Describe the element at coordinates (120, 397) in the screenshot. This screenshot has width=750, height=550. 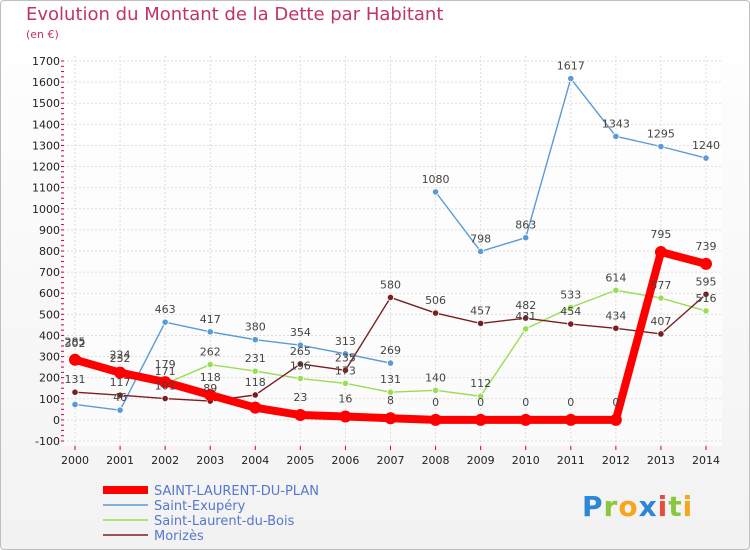
I see `data-label: 46` at that location.